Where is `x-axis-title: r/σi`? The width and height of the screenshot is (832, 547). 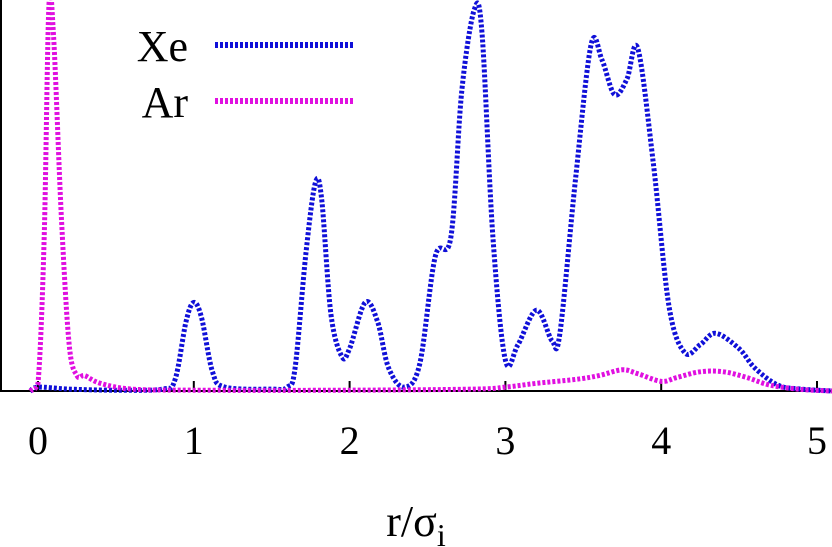 x-axis-title: r/σi is located at coordinates (416, 522).